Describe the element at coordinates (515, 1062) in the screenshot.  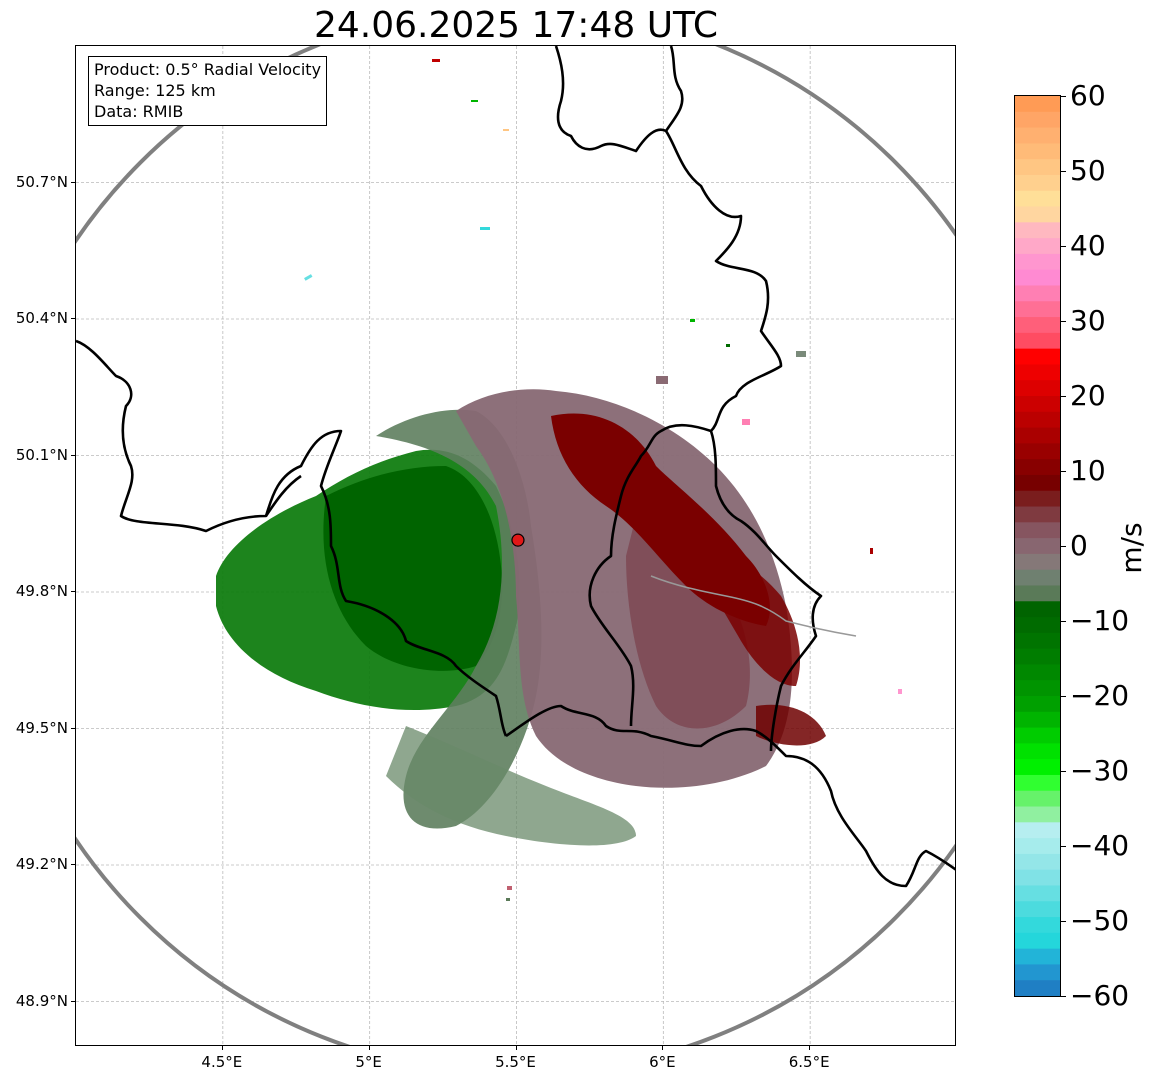
I see `lon-tick-label: 5.5°E` at that location.